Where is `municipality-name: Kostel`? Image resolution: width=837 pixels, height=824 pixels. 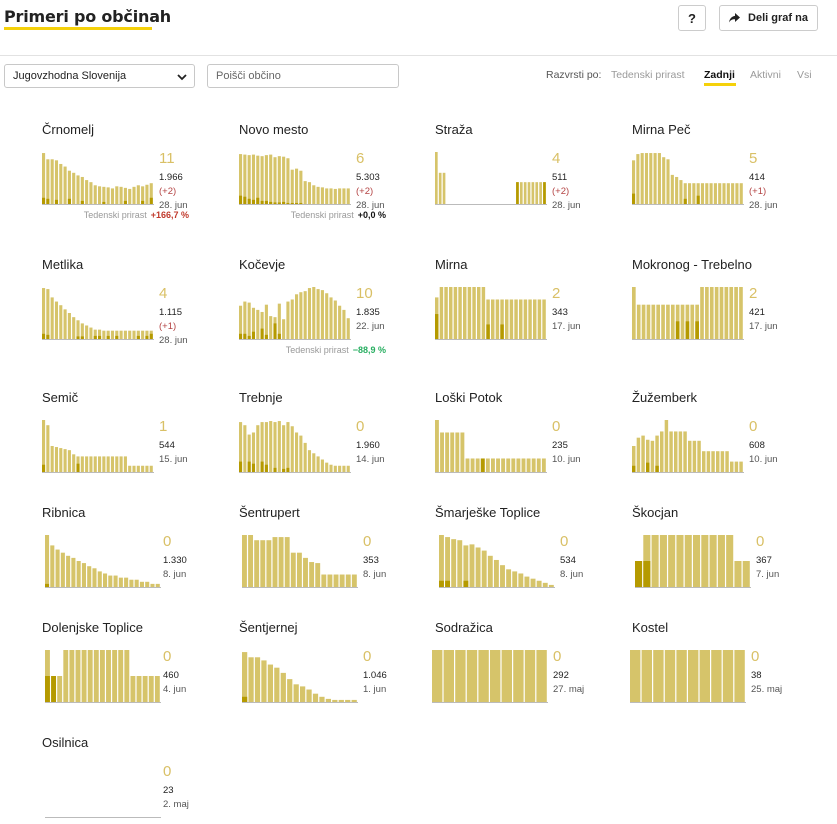 municipality-name: Kostel is located at coordinates (650, 627).